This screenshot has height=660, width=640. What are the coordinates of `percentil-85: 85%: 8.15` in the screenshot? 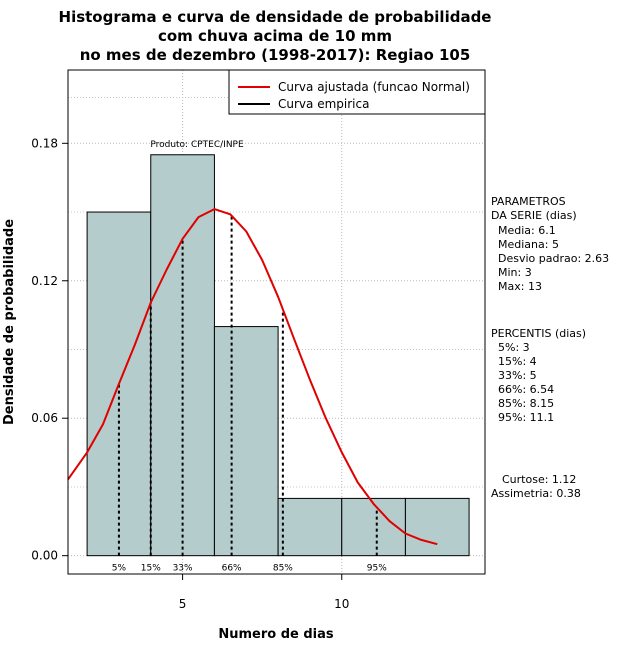 It's located at (526, 403).